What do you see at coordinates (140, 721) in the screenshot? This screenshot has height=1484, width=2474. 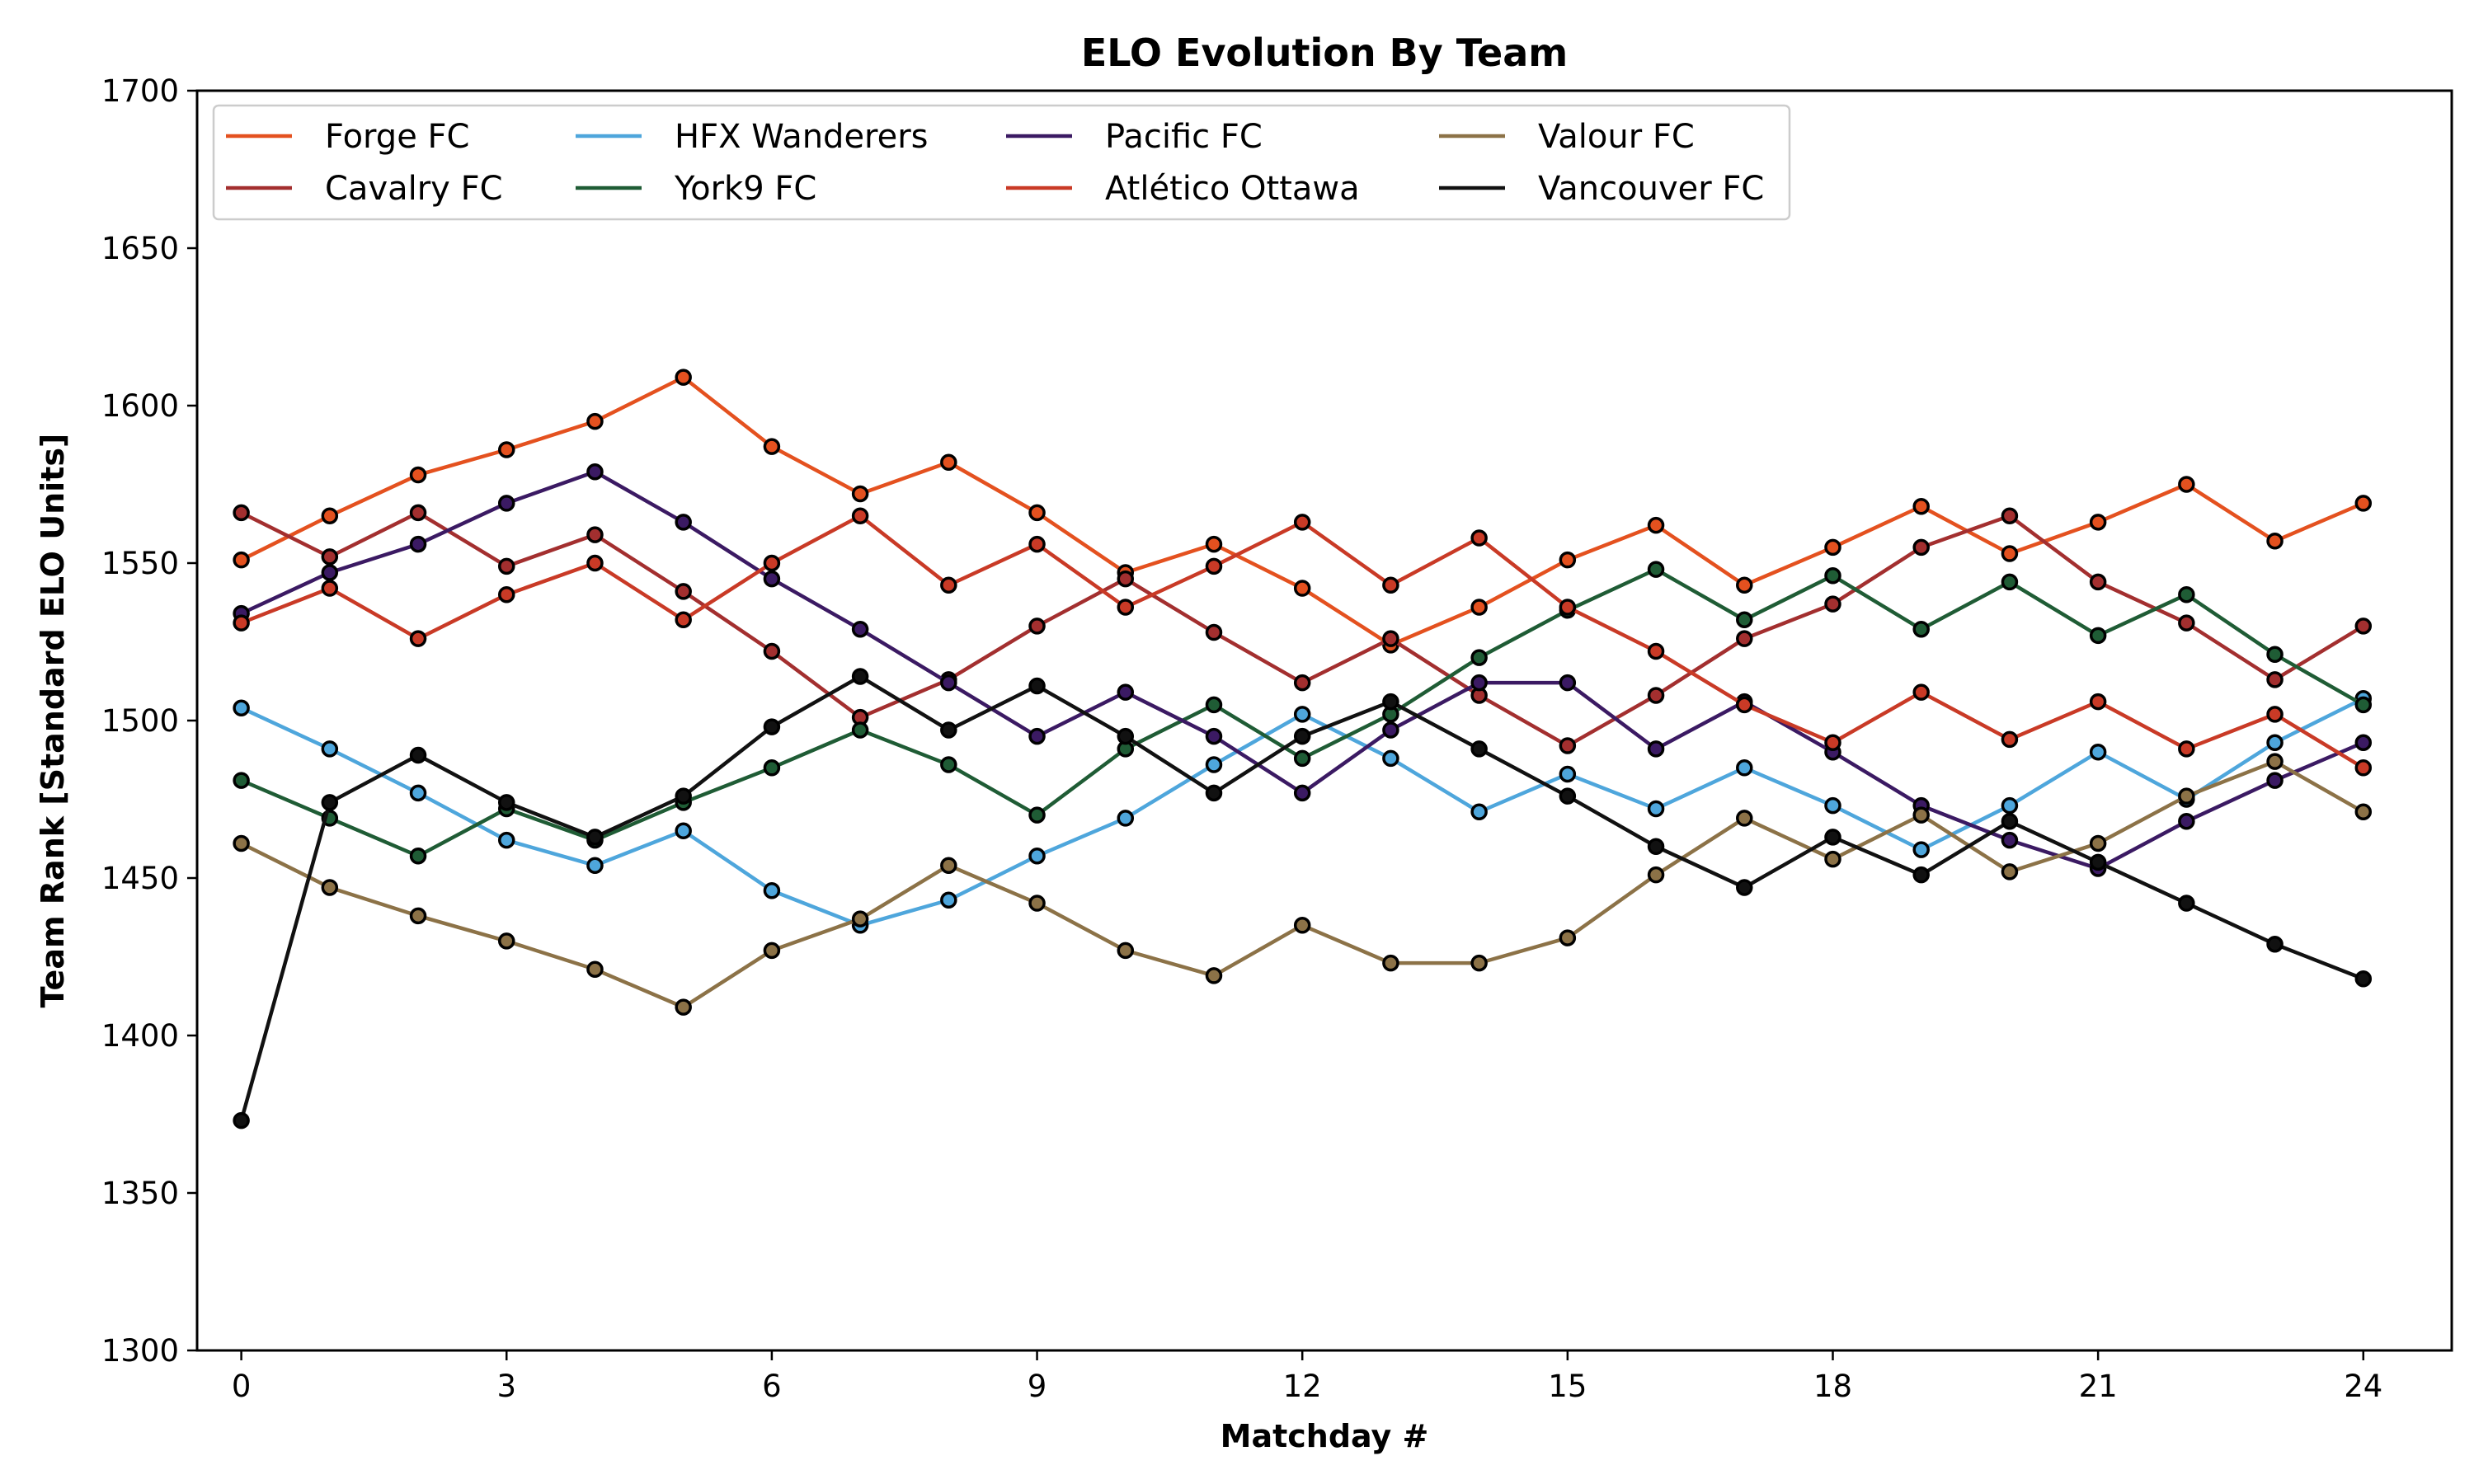 I see `y-tick-label: 1500` at bounding box center [140, 721].